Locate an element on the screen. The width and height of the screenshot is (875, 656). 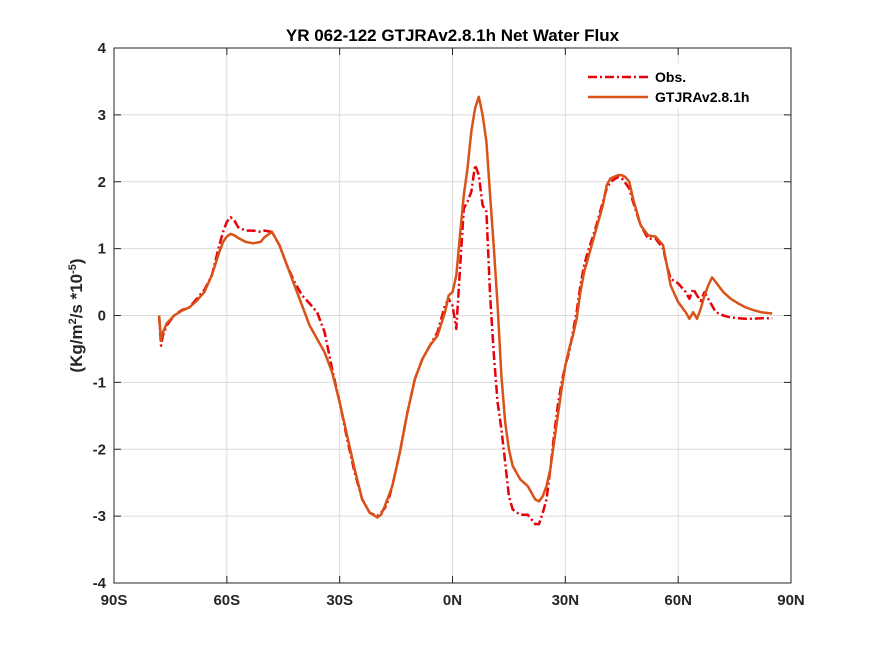
y-axis-label-part-b: /s *10 is located at coordinates (76, 296).